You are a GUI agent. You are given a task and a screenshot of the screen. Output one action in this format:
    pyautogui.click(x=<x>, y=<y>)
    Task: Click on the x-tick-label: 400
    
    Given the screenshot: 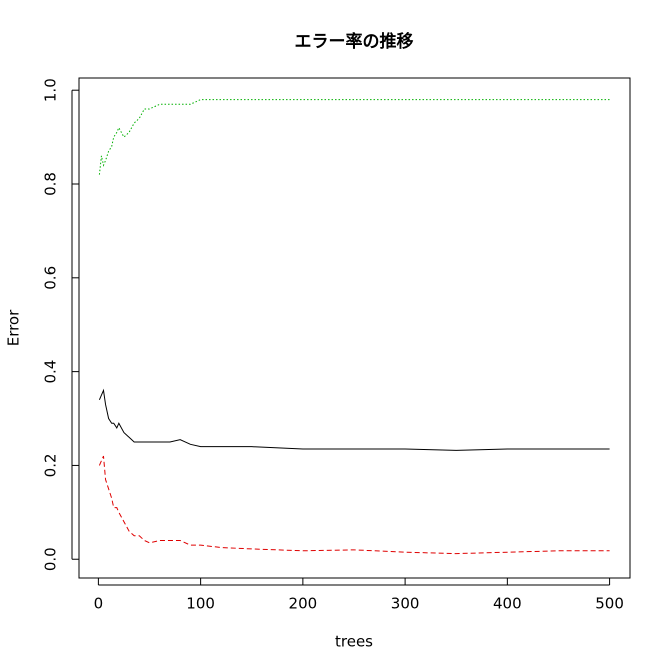 What is the action you would take?
    pyautogui.click(x=507, y=604)
    